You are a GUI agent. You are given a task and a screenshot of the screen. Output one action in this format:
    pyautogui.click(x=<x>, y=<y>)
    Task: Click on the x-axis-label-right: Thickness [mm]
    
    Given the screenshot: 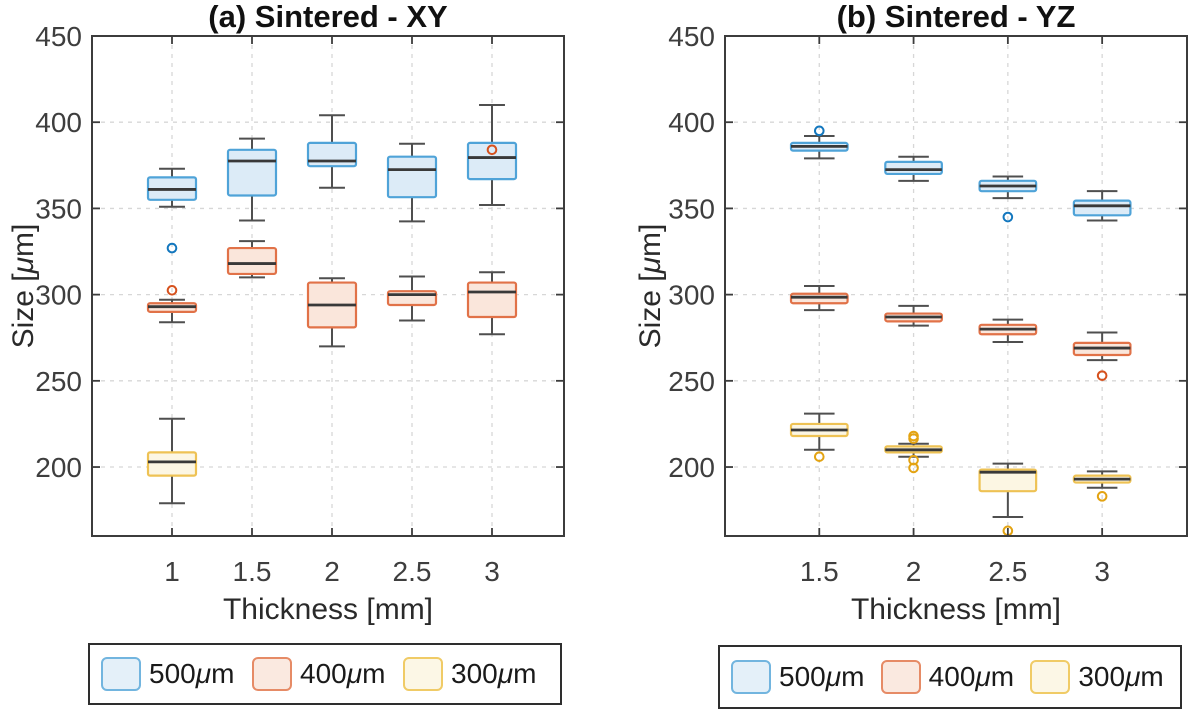 What is the action you would take?
    pyautogui.click(x=956, y=609)
    